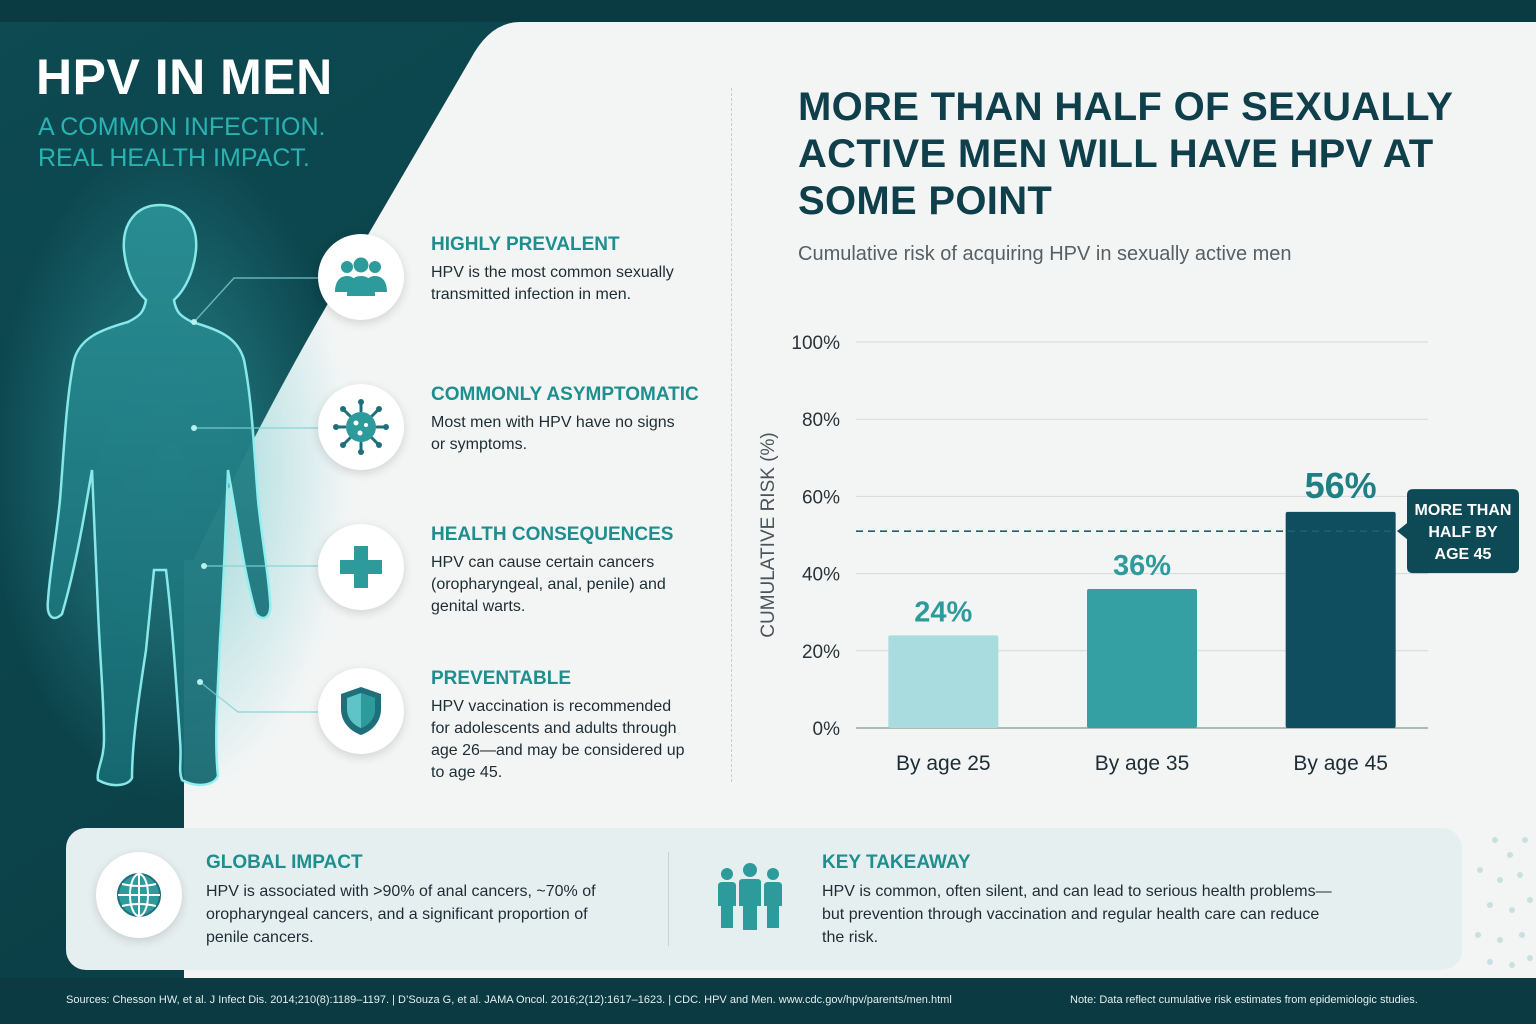 The image size is (1536, 1024). What do you see at coordinates (184, 77) in the screenshot?
I see `hero-title: HPV IN MEN` at bounding box center [184, 77].